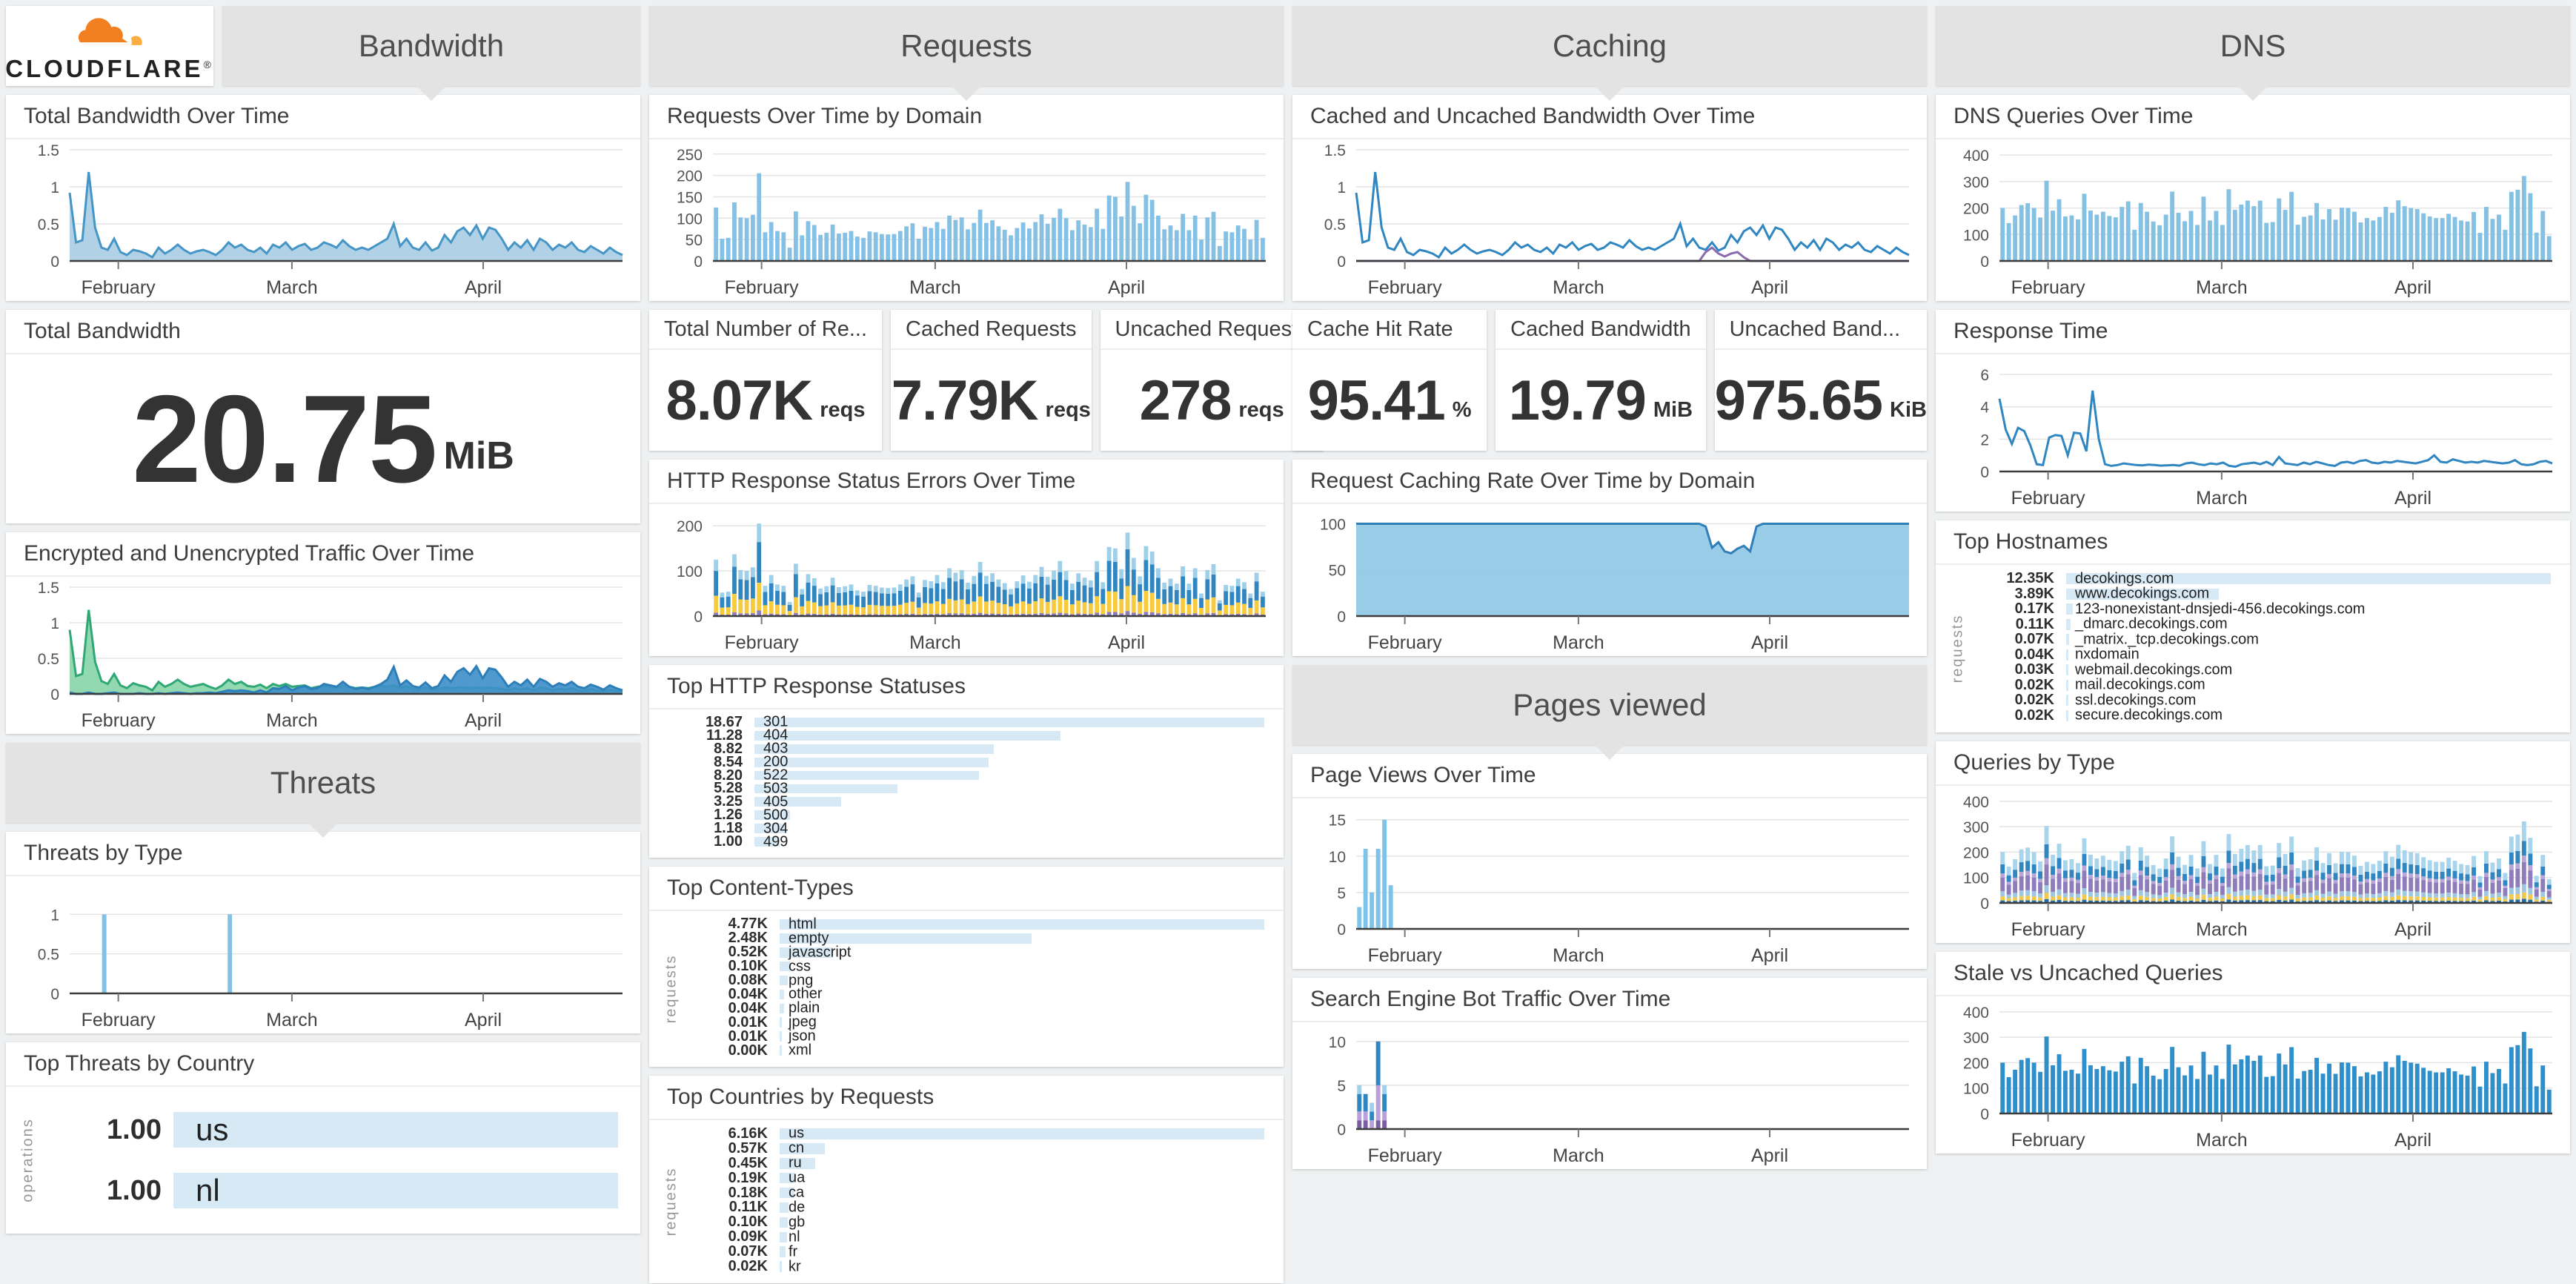 Image resolution: width=2576 pixels, height=1284 pixels. I want to click on item-value: 0.04K, so click(2034, 654).